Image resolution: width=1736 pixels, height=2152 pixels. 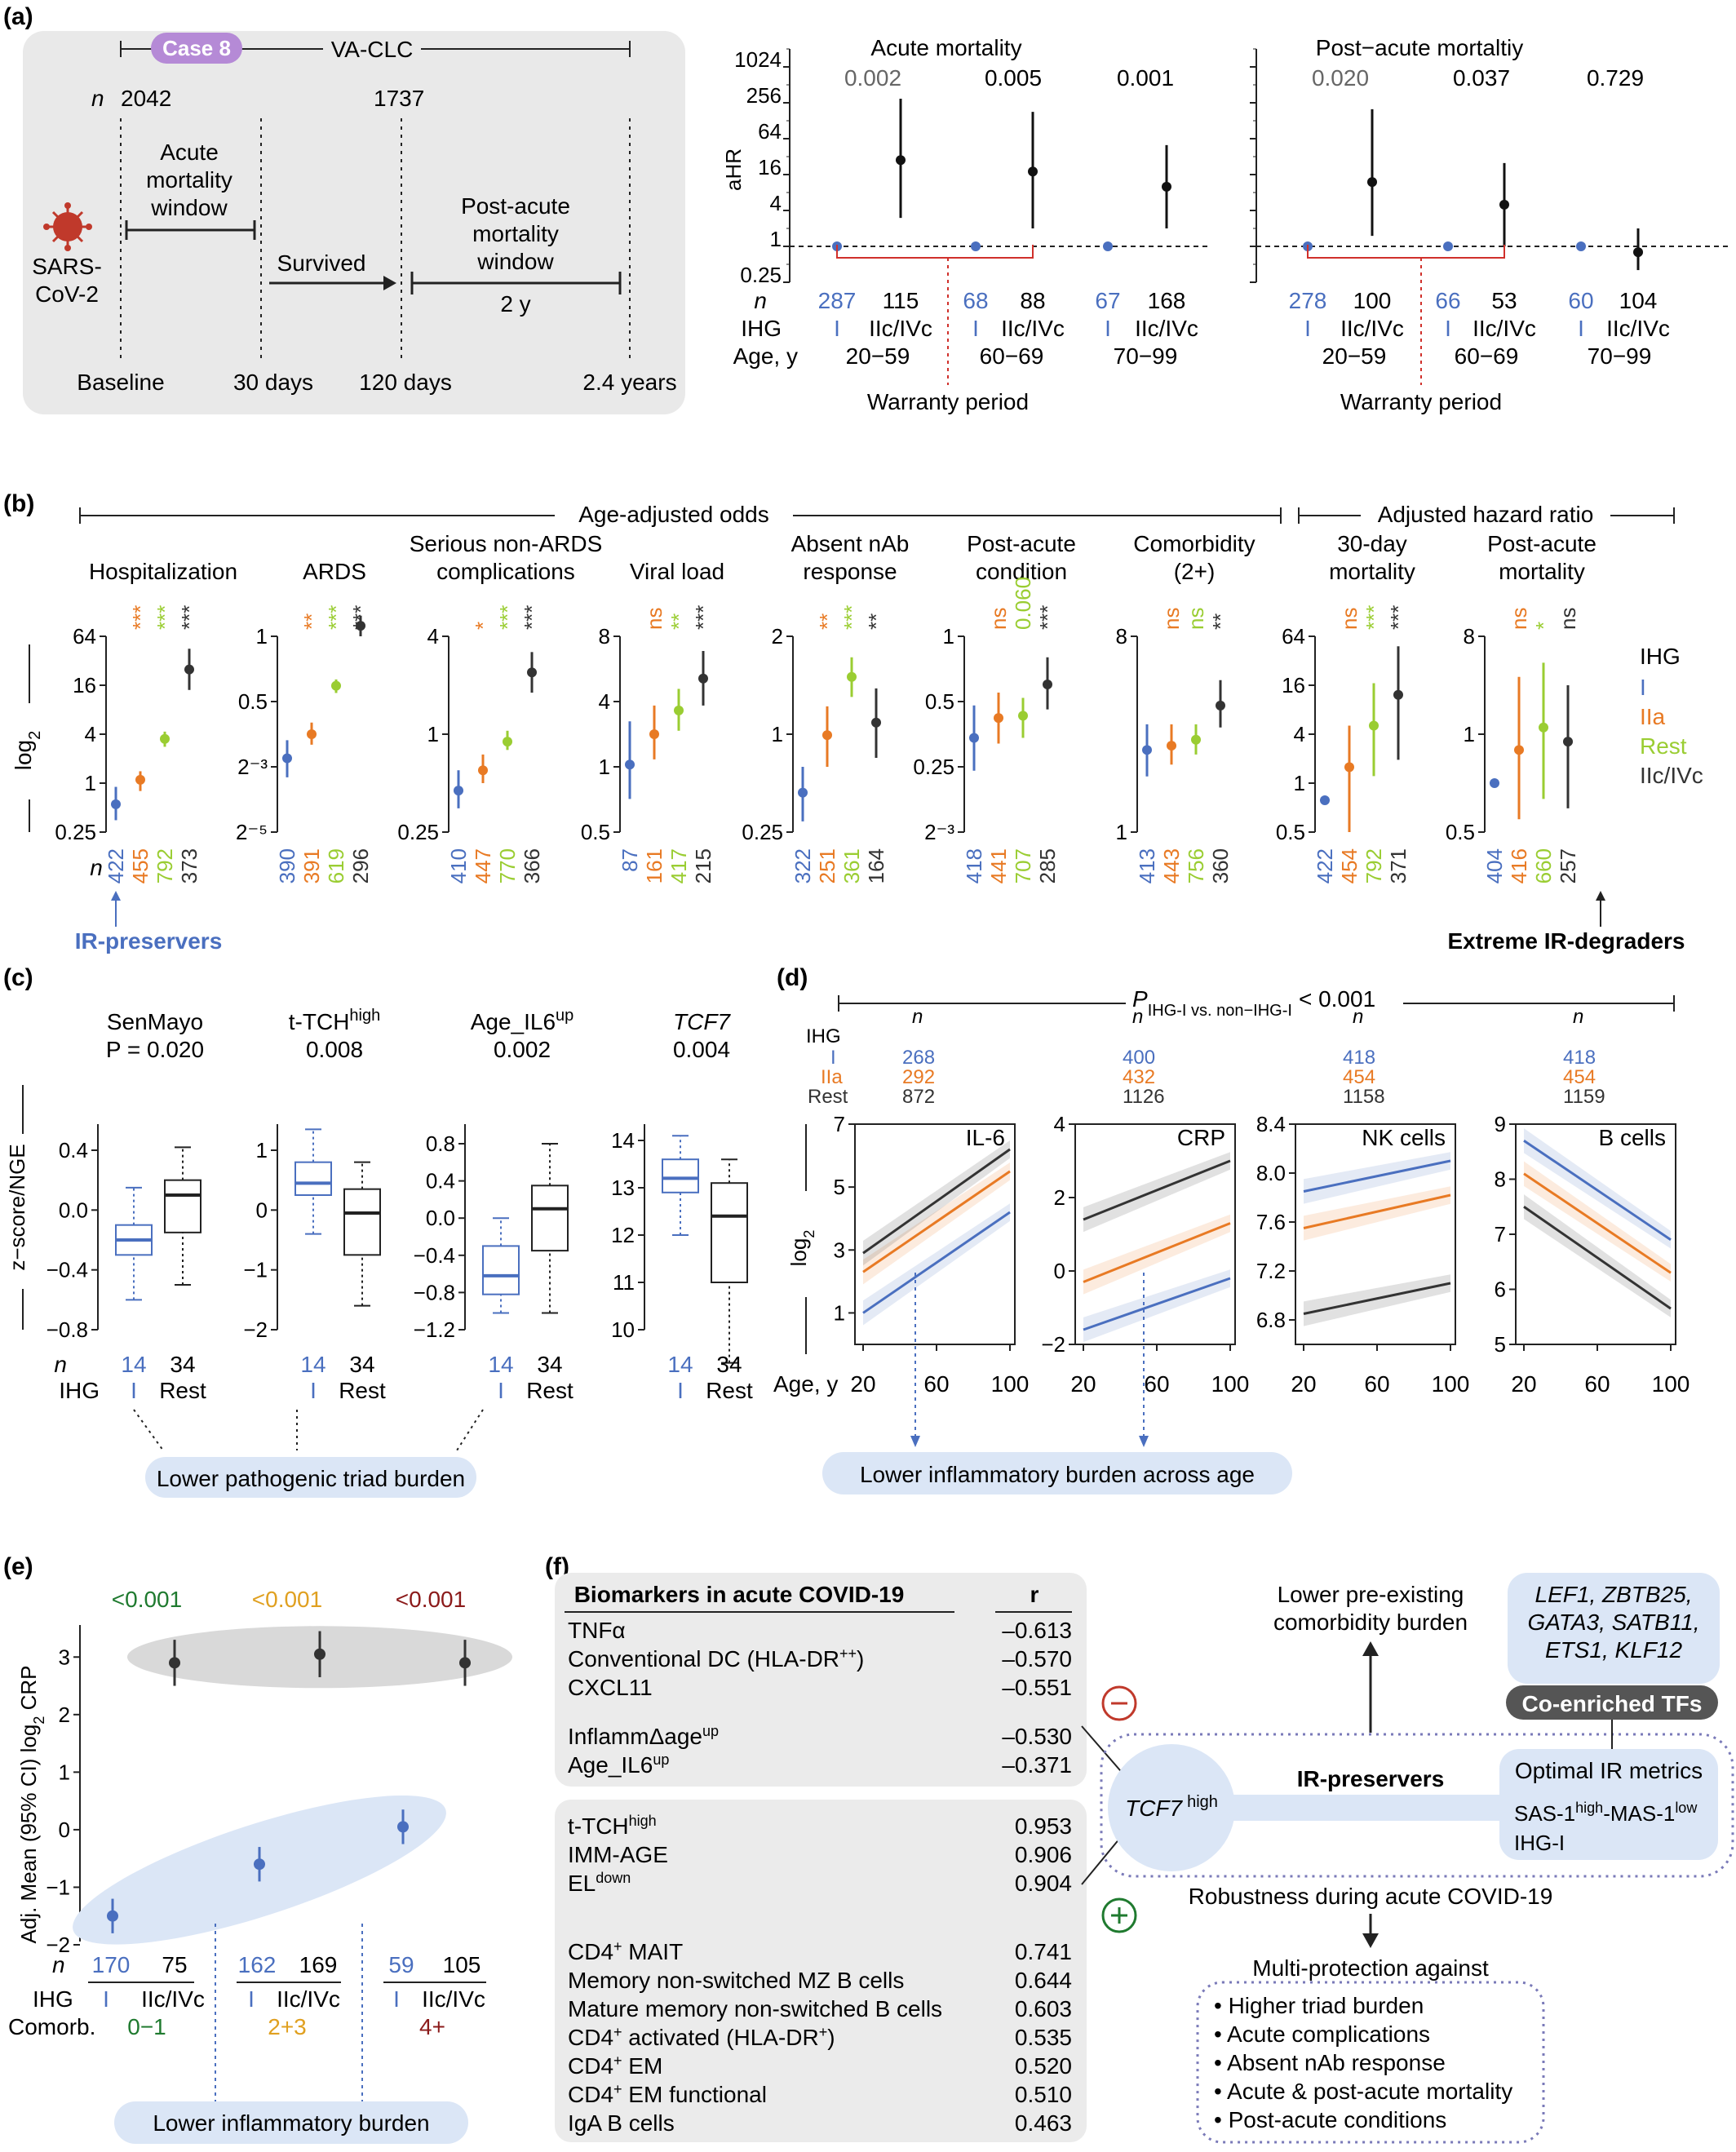 What do you see at coordinates (111, 1964) in the screenshot?
I see `svg-text: 170` at bounding box center [111, 1964].